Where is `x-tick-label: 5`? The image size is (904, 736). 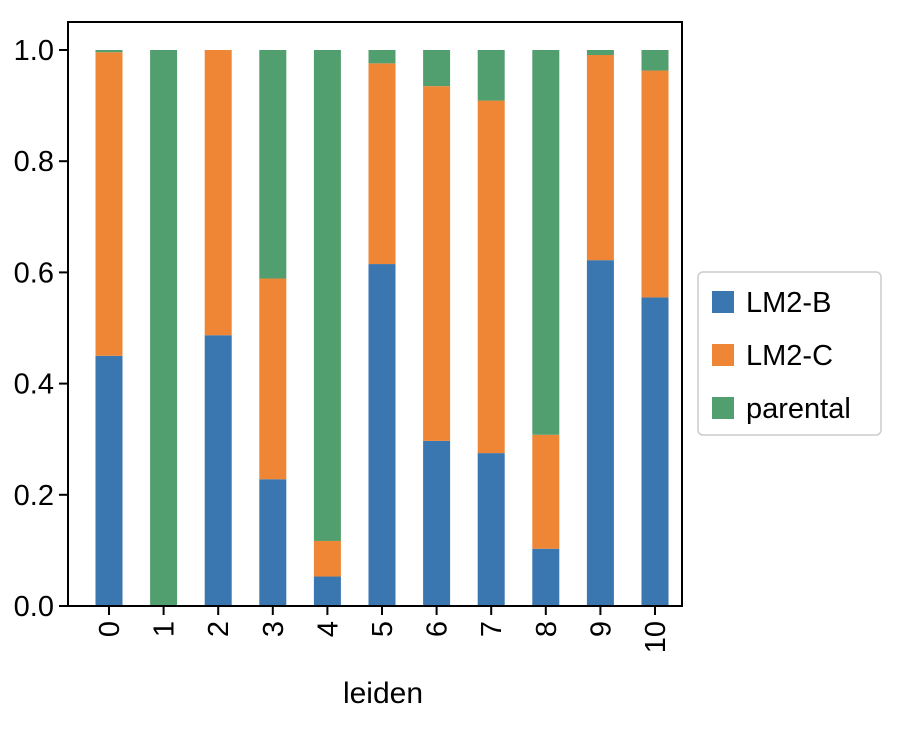
x-tick-label: 5 is located at coordinates (383, 629).